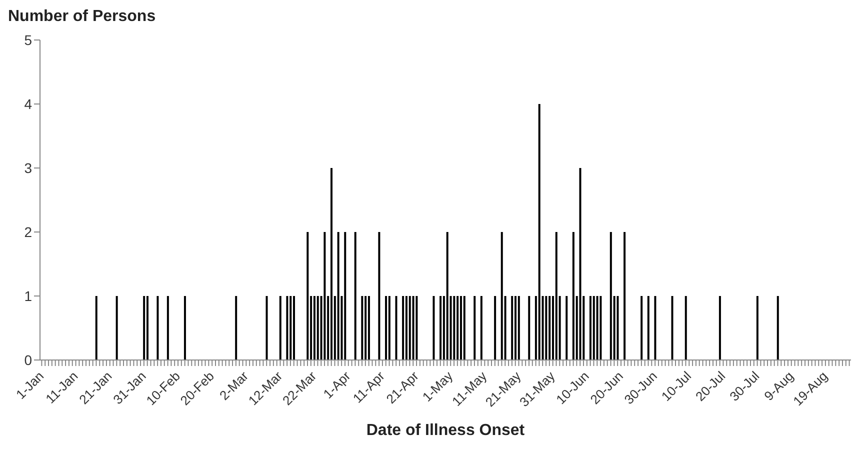  Describe the element at coordinates (28, 232) in the screenshot. I see `y-tick-label: 2` at that location.